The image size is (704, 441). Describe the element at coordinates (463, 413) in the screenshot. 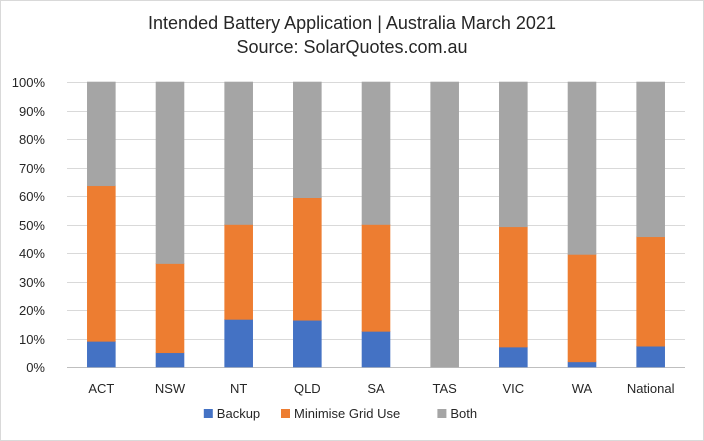

I see `legend-label: Both` at that location.